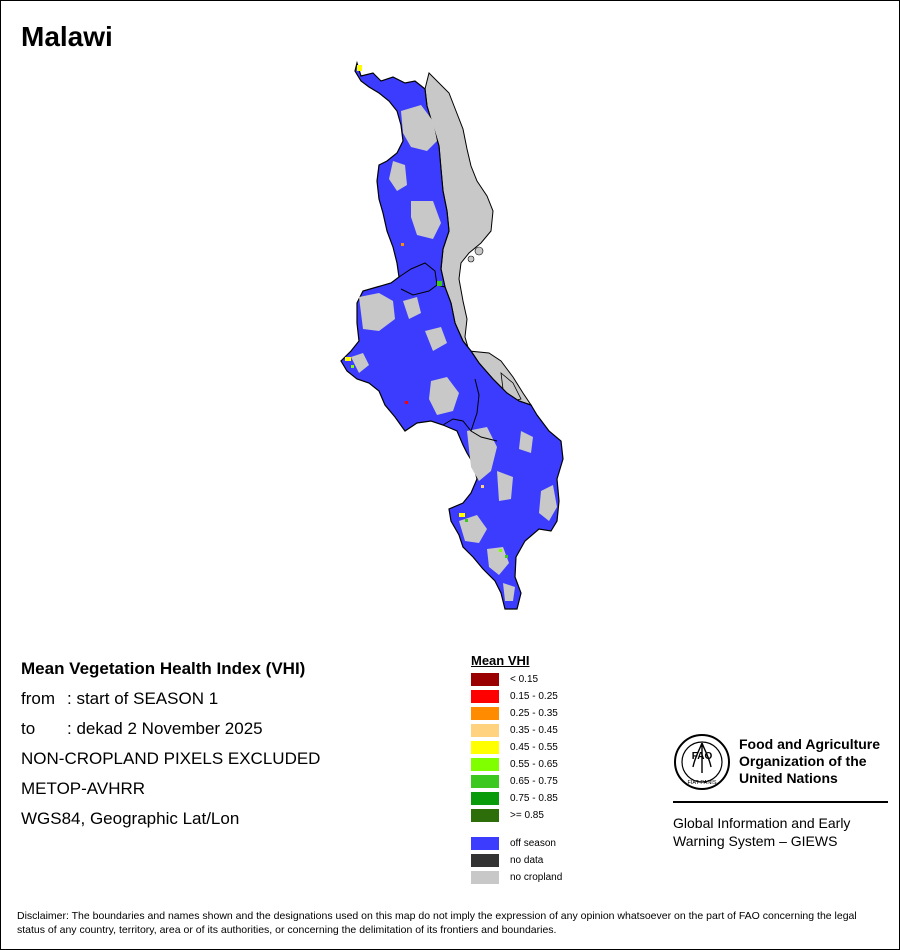 The height and width of the screenshot is (950, 900). I want to click on legend-label: 0.45 - 0.55, so click(534, 747).